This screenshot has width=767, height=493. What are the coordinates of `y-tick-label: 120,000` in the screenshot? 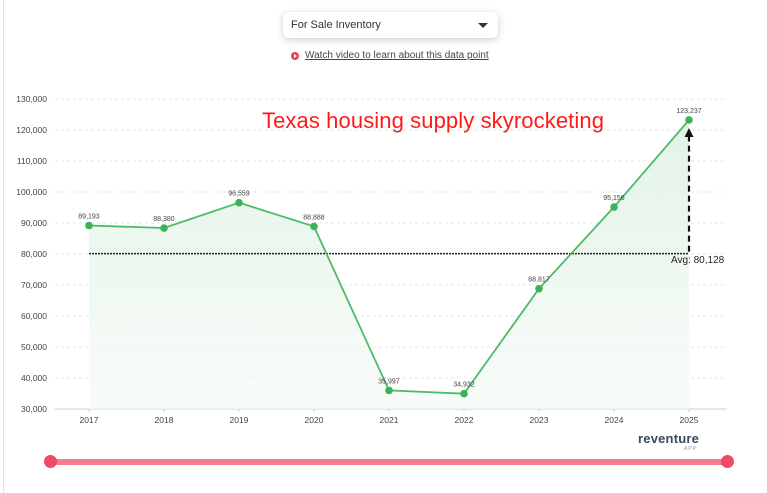 It's located at (31, 130).